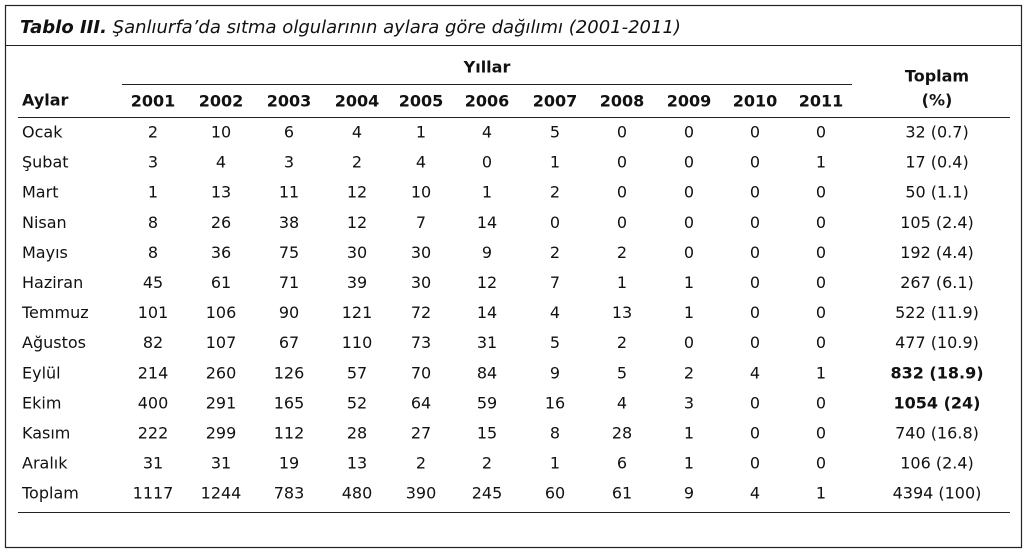  What do you see at coordinates (153, 493) in the screenshot?
I see `cell: 1117` at bounding box center [153, 493].